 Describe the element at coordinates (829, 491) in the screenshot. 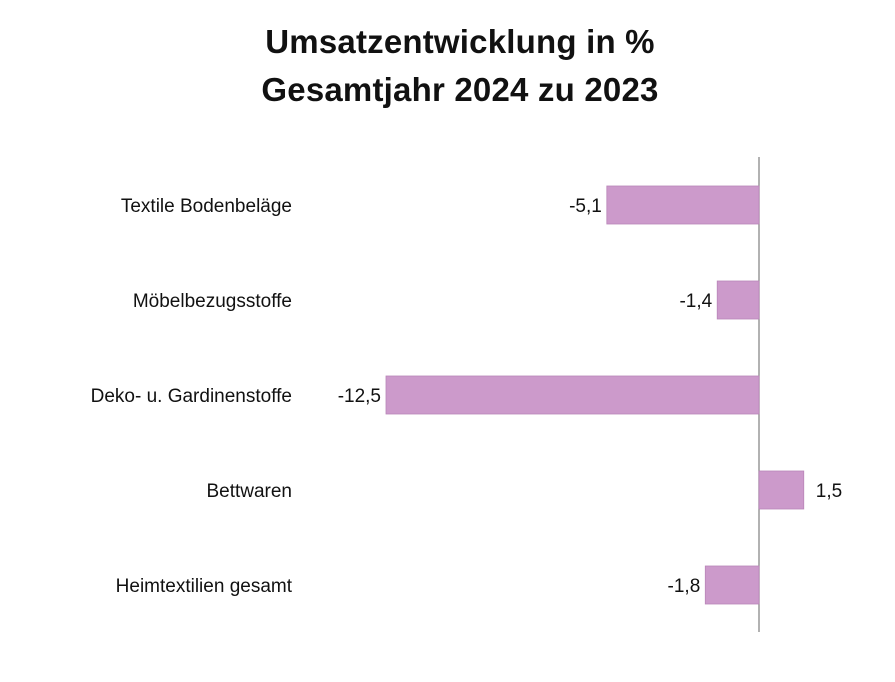

I see `value-label: 1,5` at that location.